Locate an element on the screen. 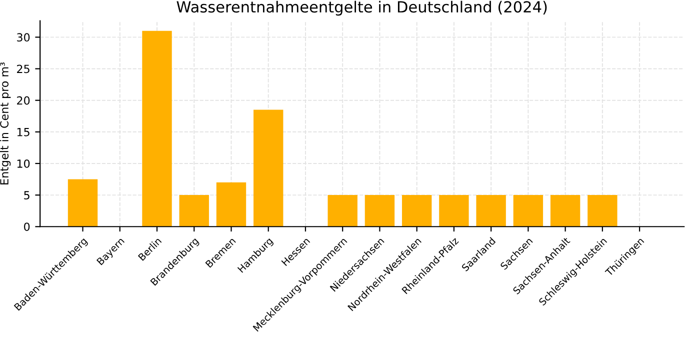  chart-title: Wasserentnahmeentgelte in Deutschland (2024) is located at coordinates (361, 8).